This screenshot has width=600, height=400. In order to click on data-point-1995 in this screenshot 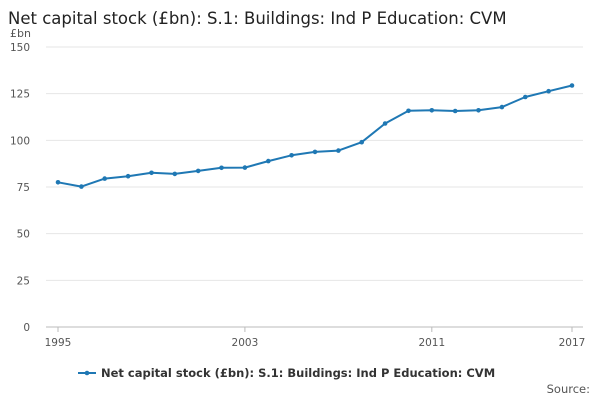, I will do `click(58, 182)`.